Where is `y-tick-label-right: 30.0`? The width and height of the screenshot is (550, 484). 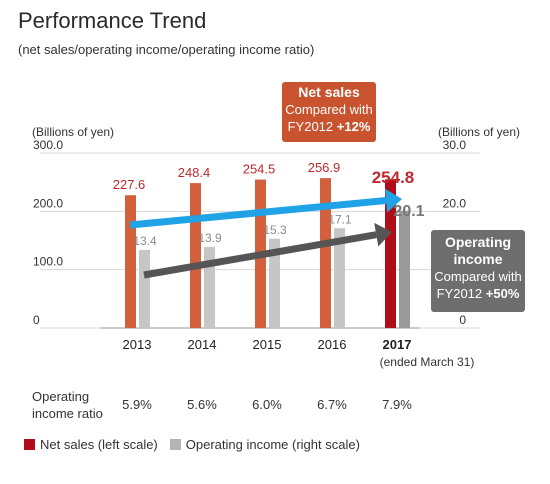
y-tick-label-right: 30.0 is located at coordinates (455, 145).